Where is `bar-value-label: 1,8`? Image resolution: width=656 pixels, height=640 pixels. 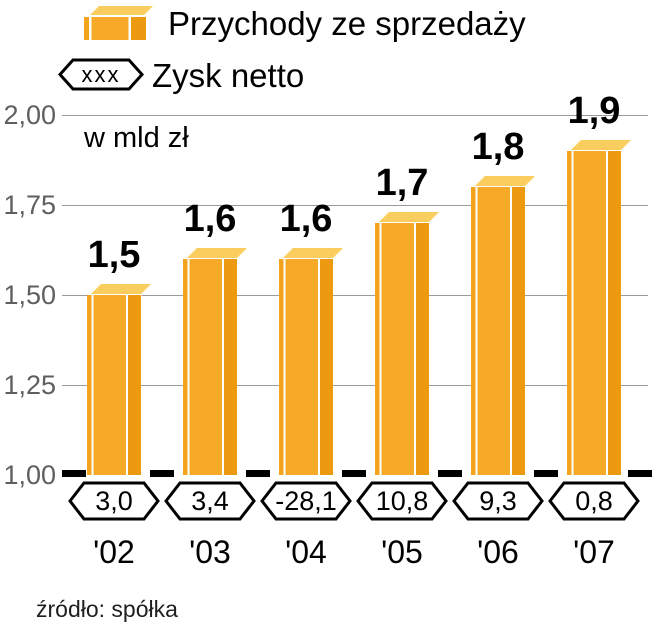
bar-value-label: 1,8 is located at coordinates (498, 147).